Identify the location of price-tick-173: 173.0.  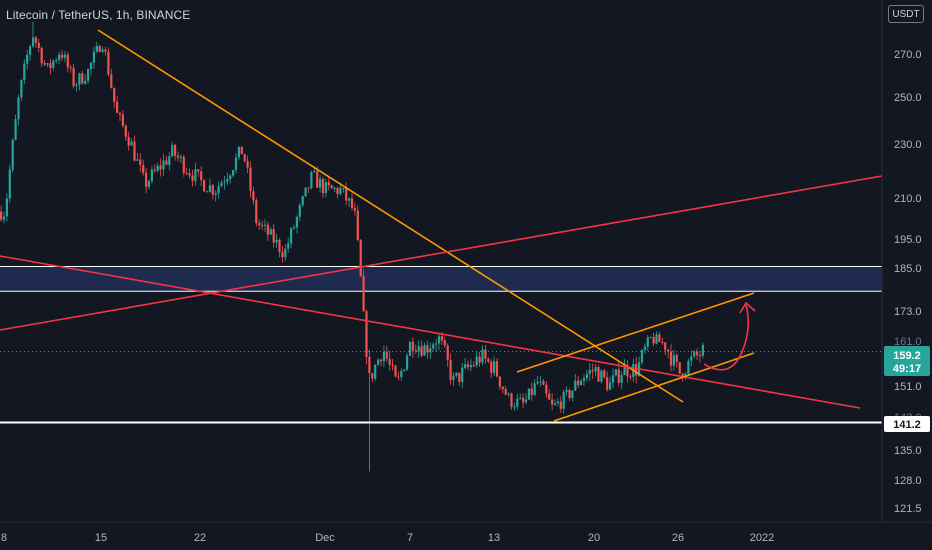
(908, 312).